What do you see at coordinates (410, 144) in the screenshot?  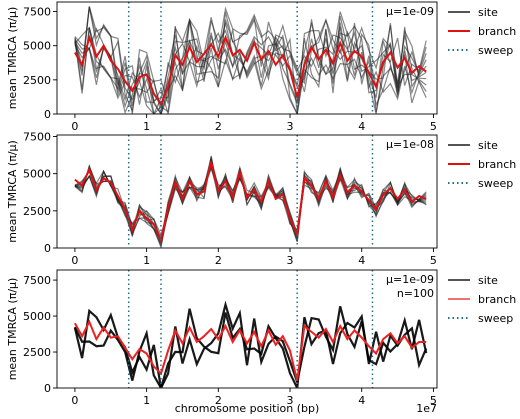 I see `panel-annotation: μ=1e-08` at bounding box center [410, 144].